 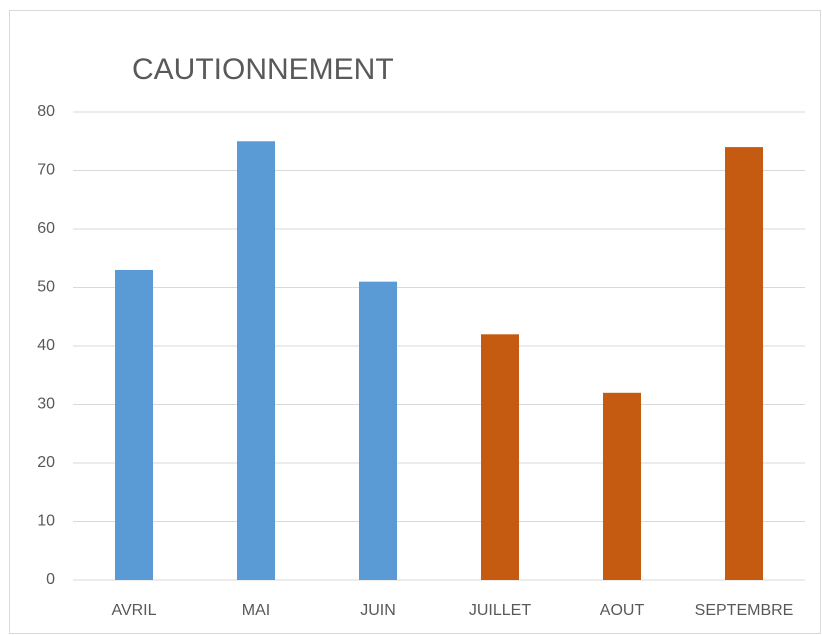 I want to click on chart-title: CAUTIONNEMENT, so click(x=263, y=69).